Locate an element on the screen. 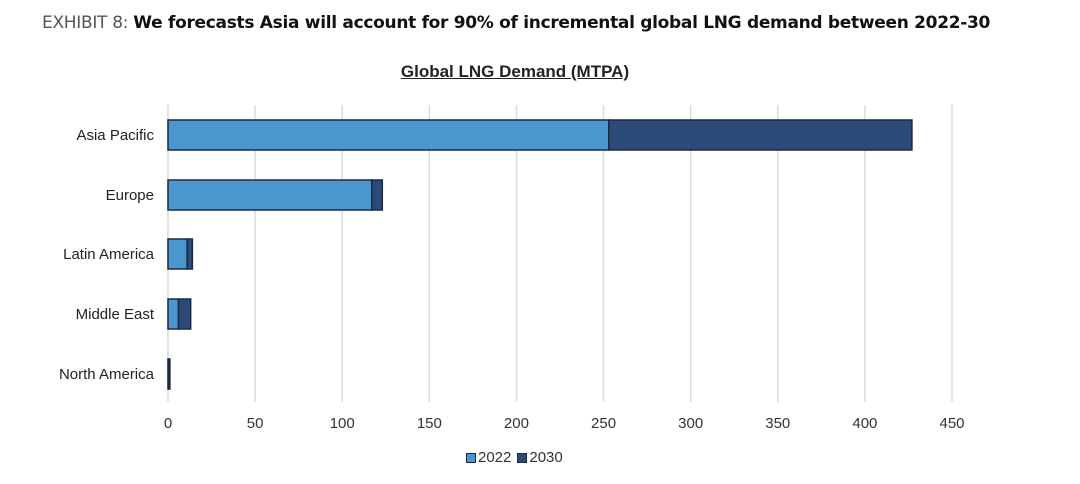 The width and height of the screenshot is (1080, 484). exhibit-label: EXHIBIT 8: is located at coordinates (88, 23).